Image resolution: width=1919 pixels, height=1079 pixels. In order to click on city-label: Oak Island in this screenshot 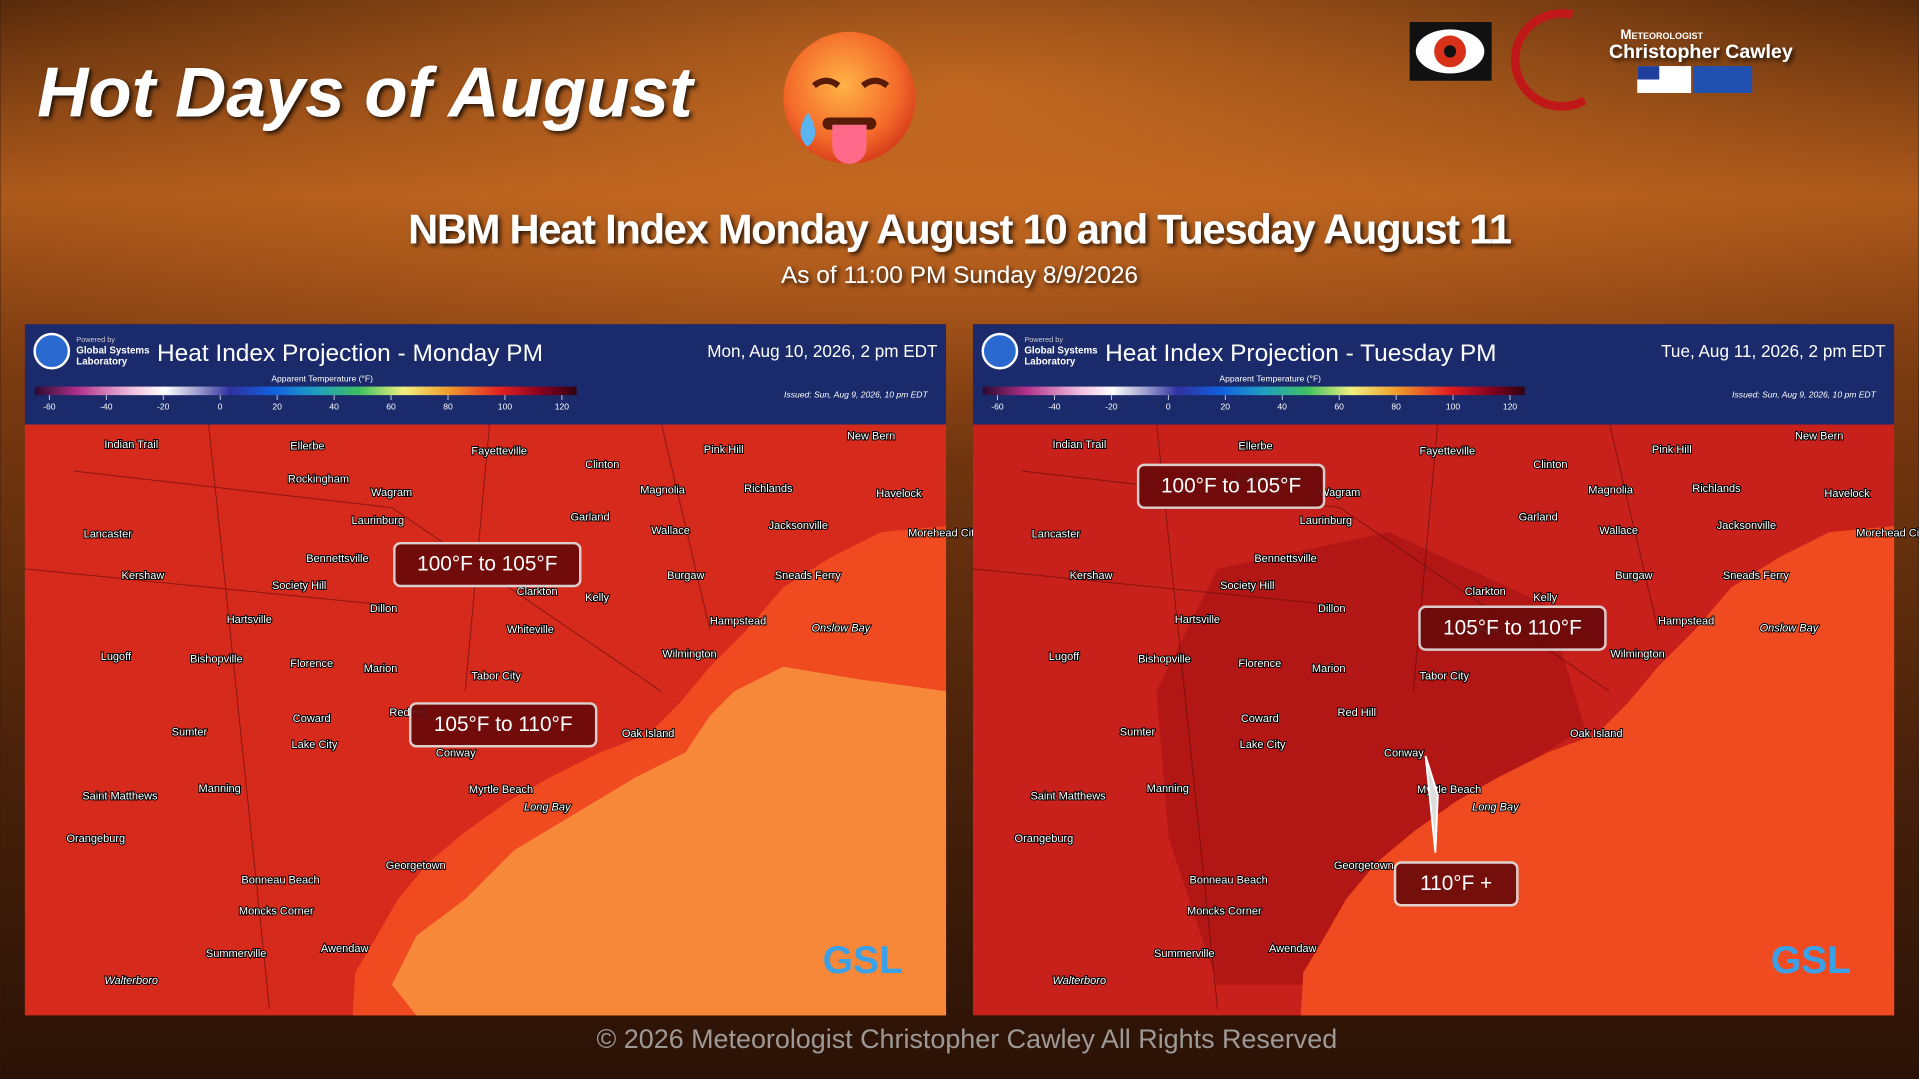, I will do `click(1596, 734)`.